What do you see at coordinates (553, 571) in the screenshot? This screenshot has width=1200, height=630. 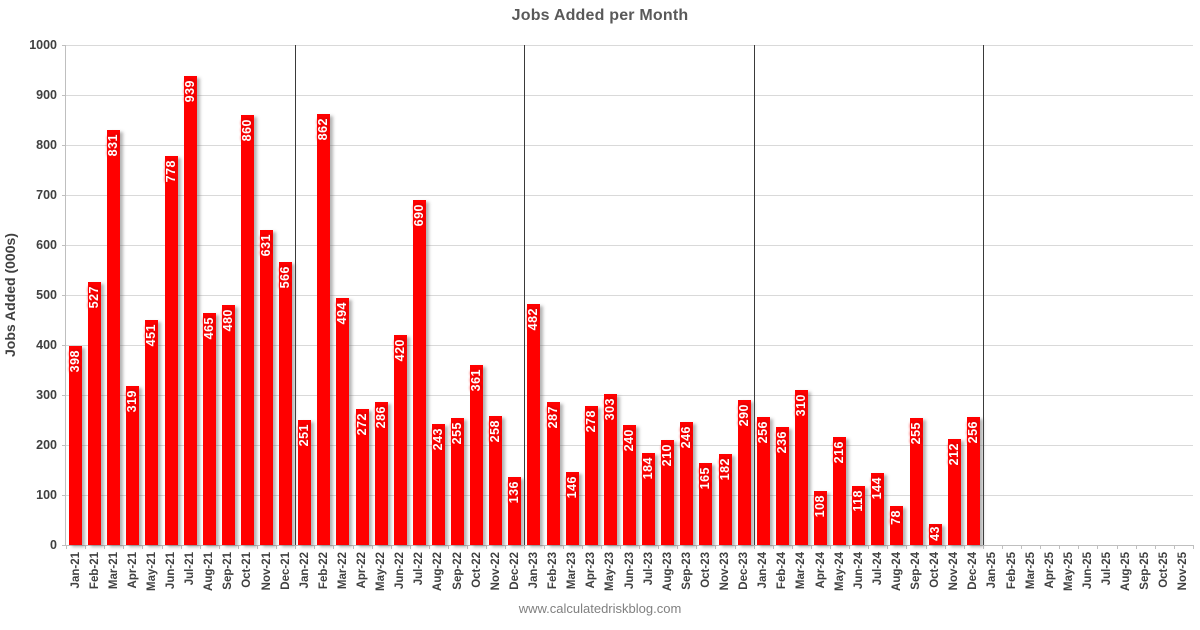 I see `x-axis-label: Feb-23` at bounding box center [553, 571].